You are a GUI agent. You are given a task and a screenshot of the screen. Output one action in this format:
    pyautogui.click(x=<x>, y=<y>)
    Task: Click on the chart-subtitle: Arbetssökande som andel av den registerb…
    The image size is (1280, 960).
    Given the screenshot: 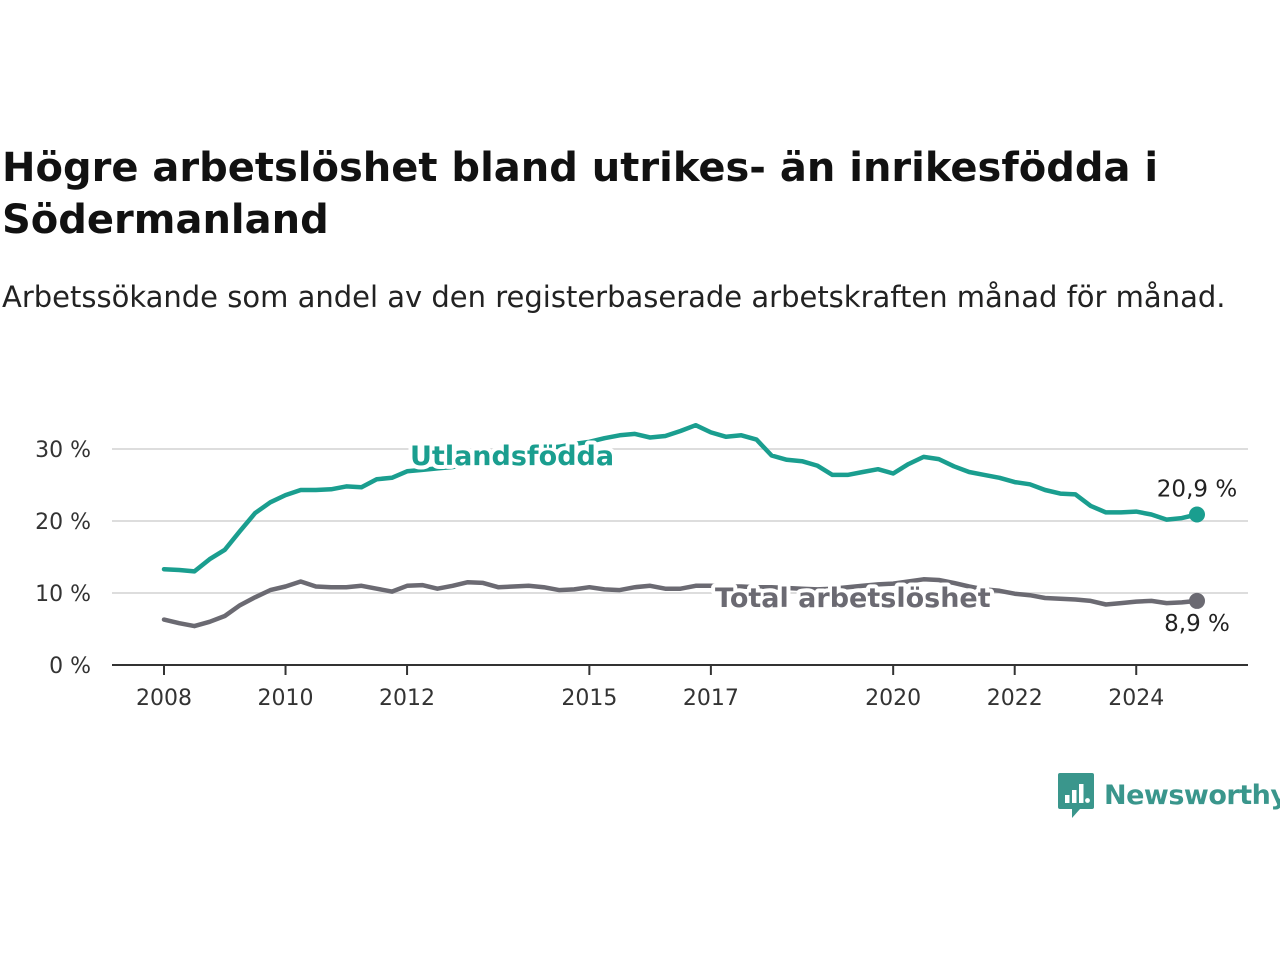 What is the action you would take?
    pyautogui.click(x=614, y=297)
    